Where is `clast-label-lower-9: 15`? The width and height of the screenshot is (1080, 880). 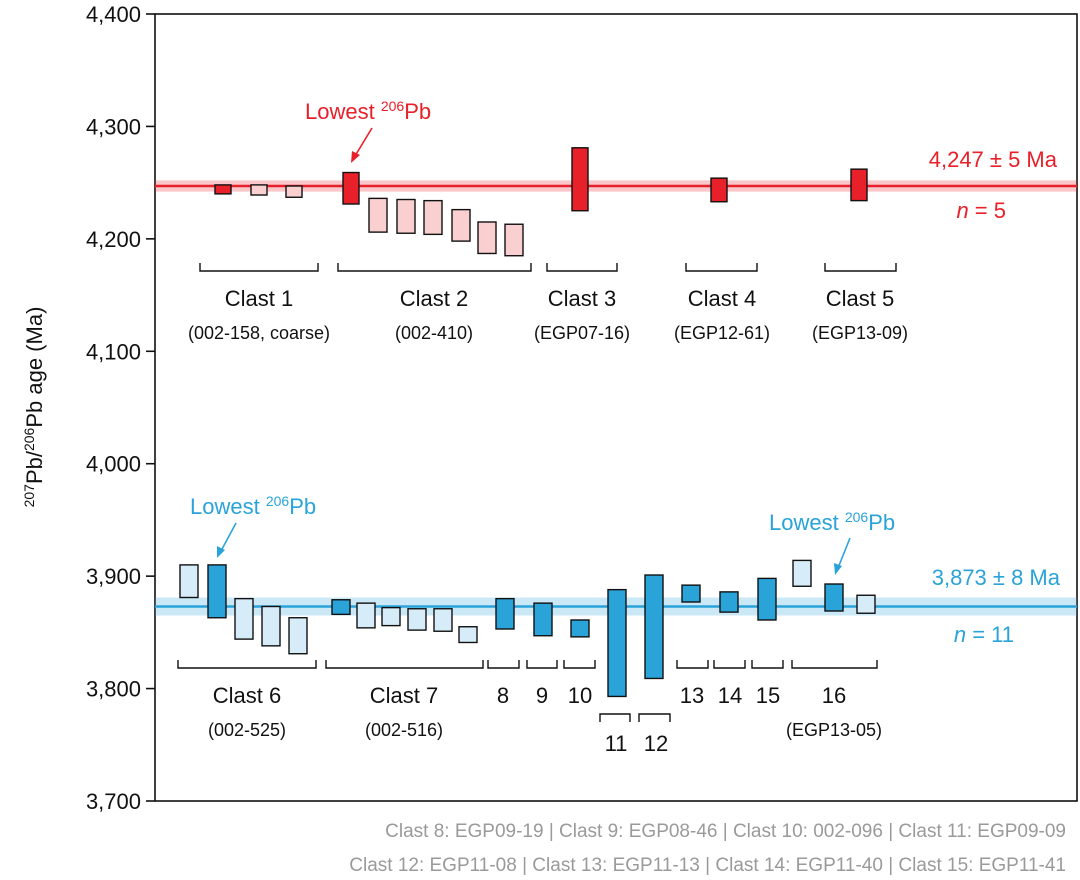 clast-label-lower-9: 15 is located at coordinates (768, 695).